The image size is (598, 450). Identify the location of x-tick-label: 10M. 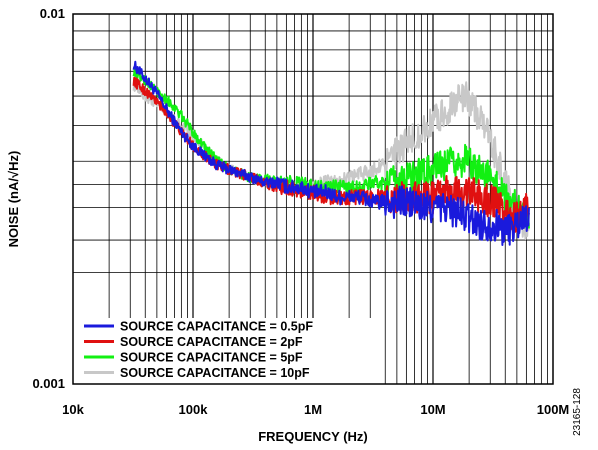
(432, 409).